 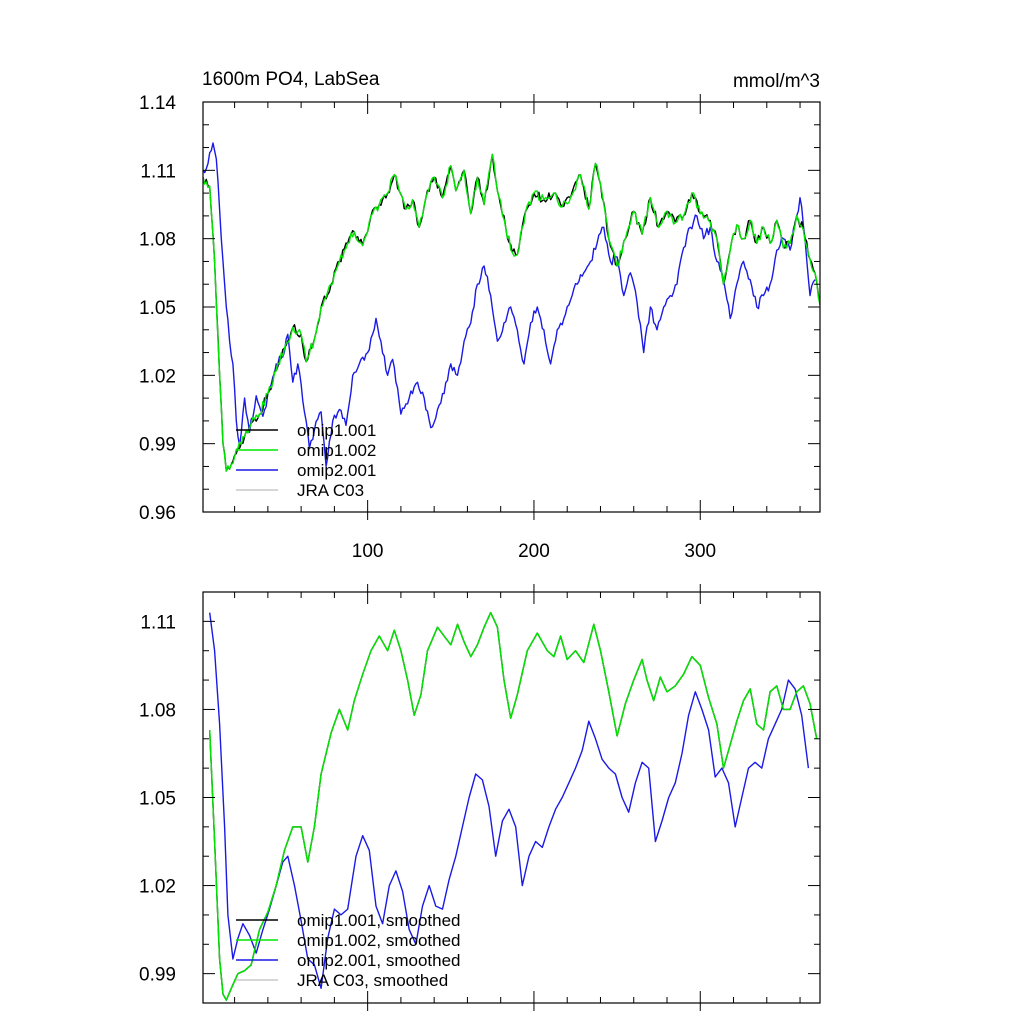 I want to click on legend-label: JRA C03, so click(x=330, y=490).